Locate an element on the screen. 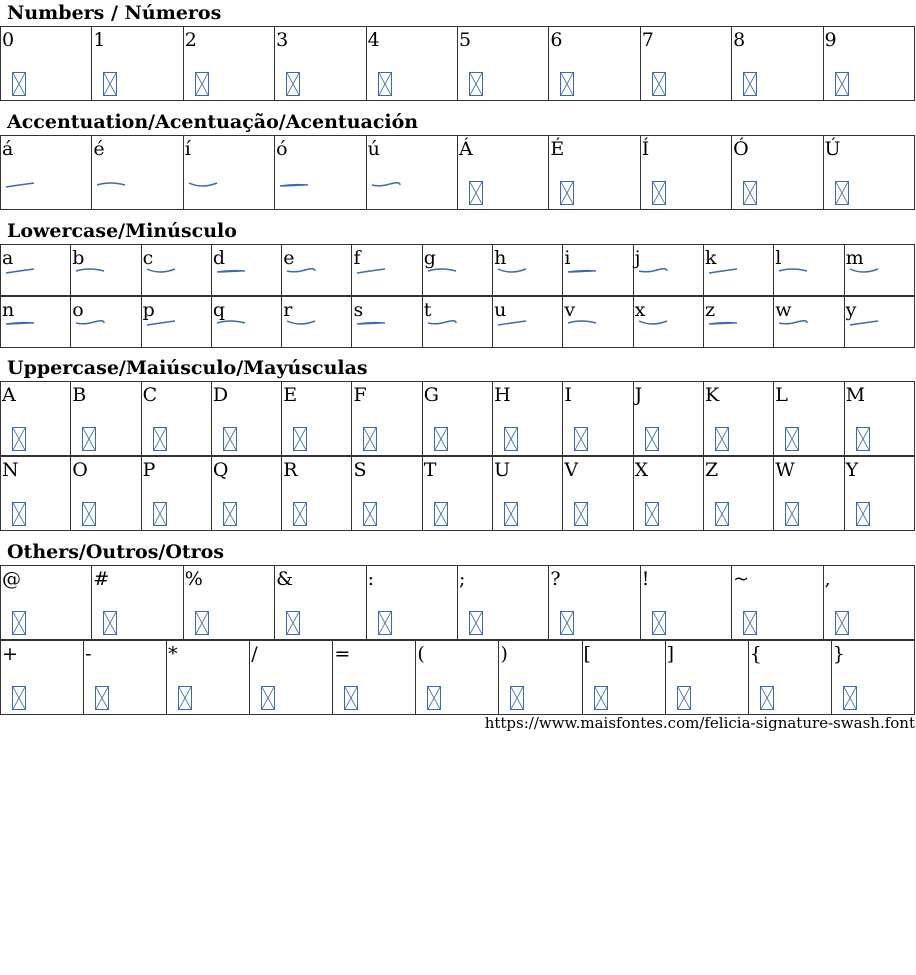 The height and width of the screenshot is (975, 916). glyph-label: e is located at coordinates (289, 258).